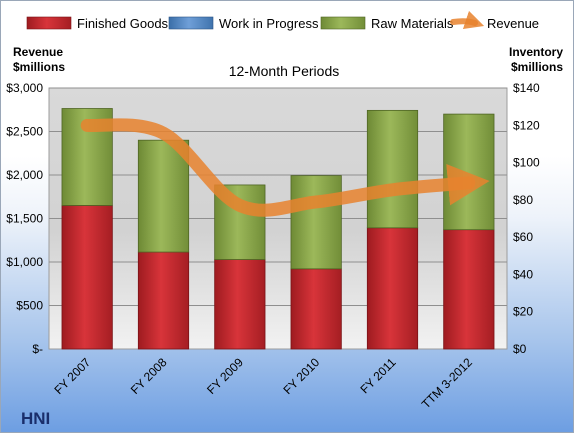 Image resolution: width=574 pixels, height=434 pixels. Describe the element at coordinates (35, 418) in the screenshot. I see `brand-label: HNI` at that location.